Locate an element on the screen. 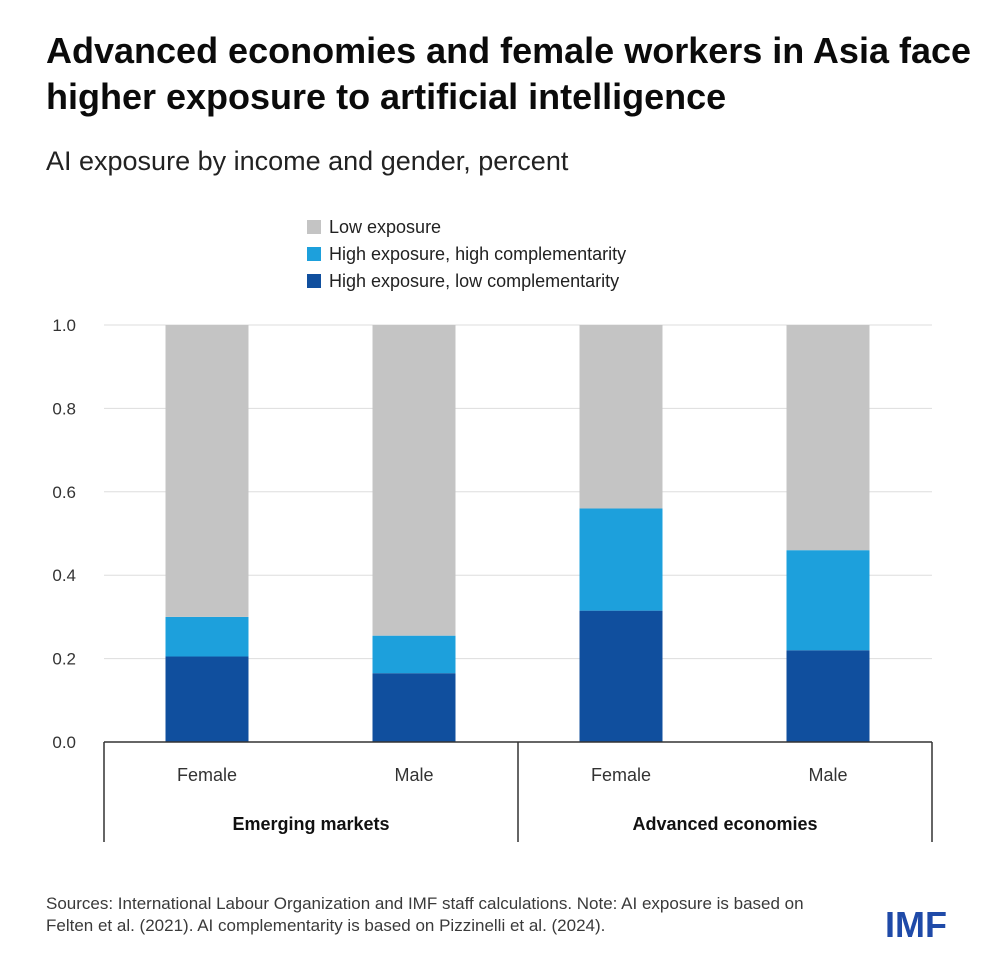 Image resolution: width=1005 pixels, height=971 pixels. y-tick-label: 0.2 is located at coordinates (64, 659).